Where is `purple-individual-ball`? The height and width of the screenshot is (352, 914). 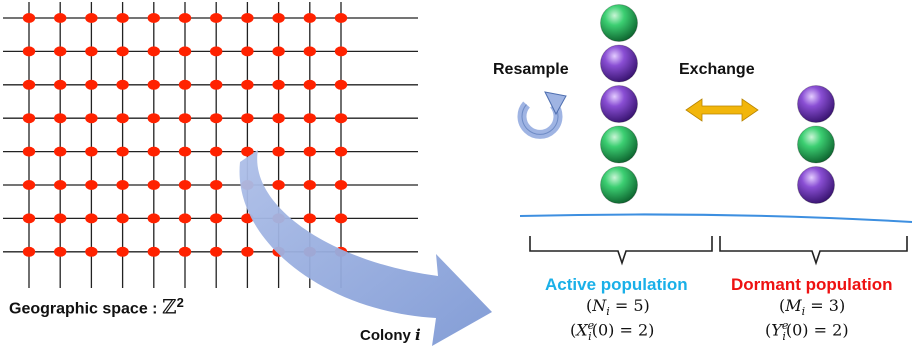
purple-individual-ball is located at coordinates (619, 104).